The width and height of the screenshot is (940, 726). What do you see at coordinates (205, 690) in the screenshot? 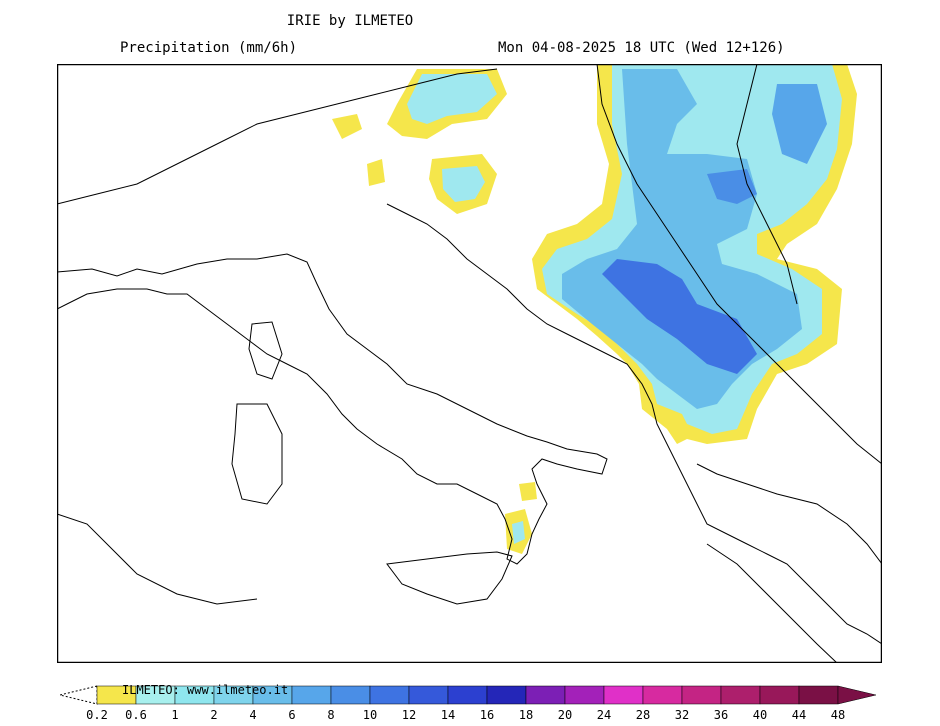
I see `legend-credit: ILMETEO: www.ilmeteo.it` at bounding box center [205, 690].